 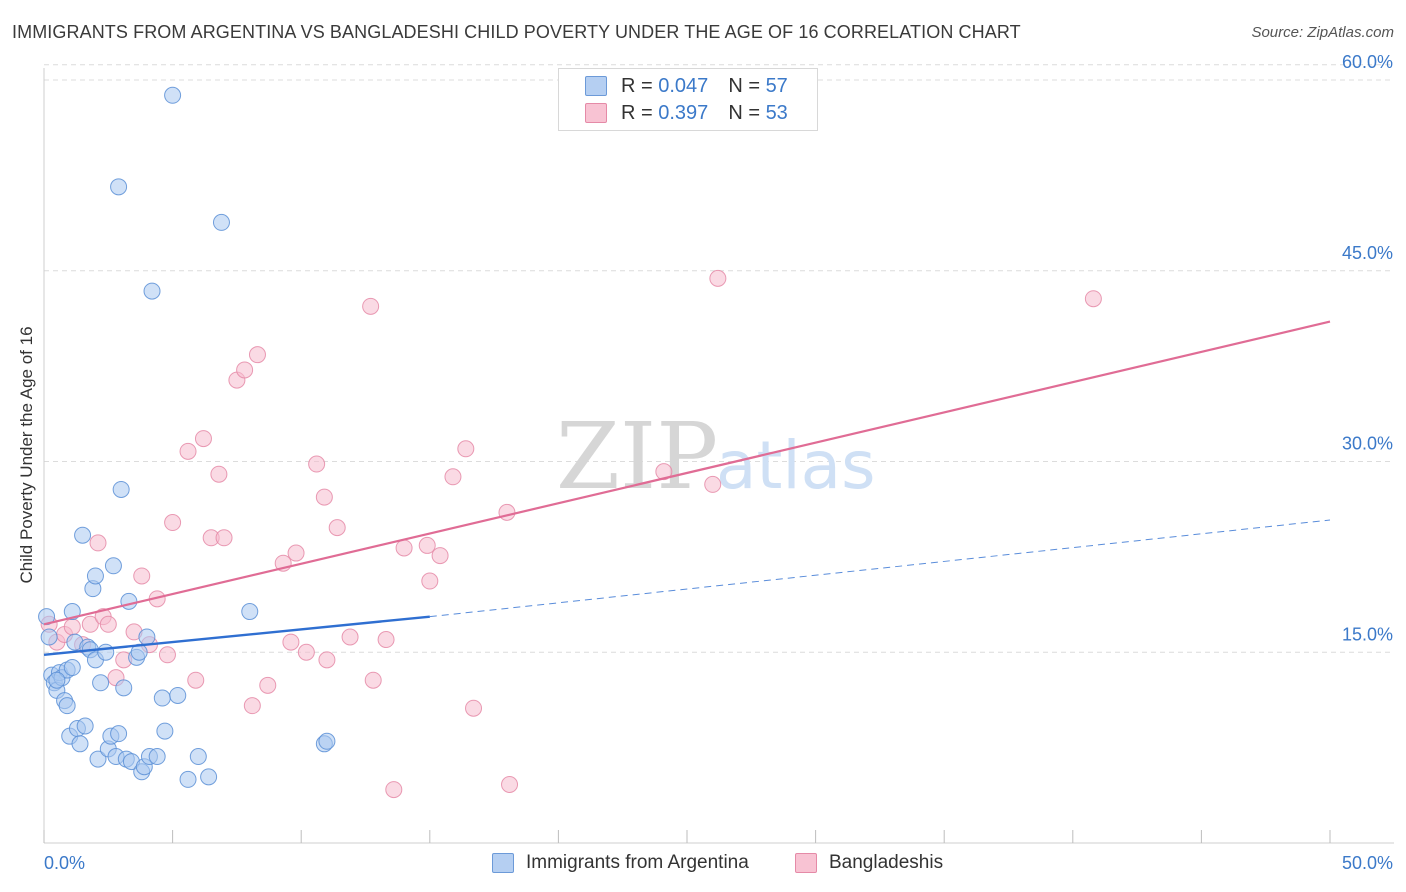 I want to click on y-tick-label: 30.0%, so click(x=1367, y=444).